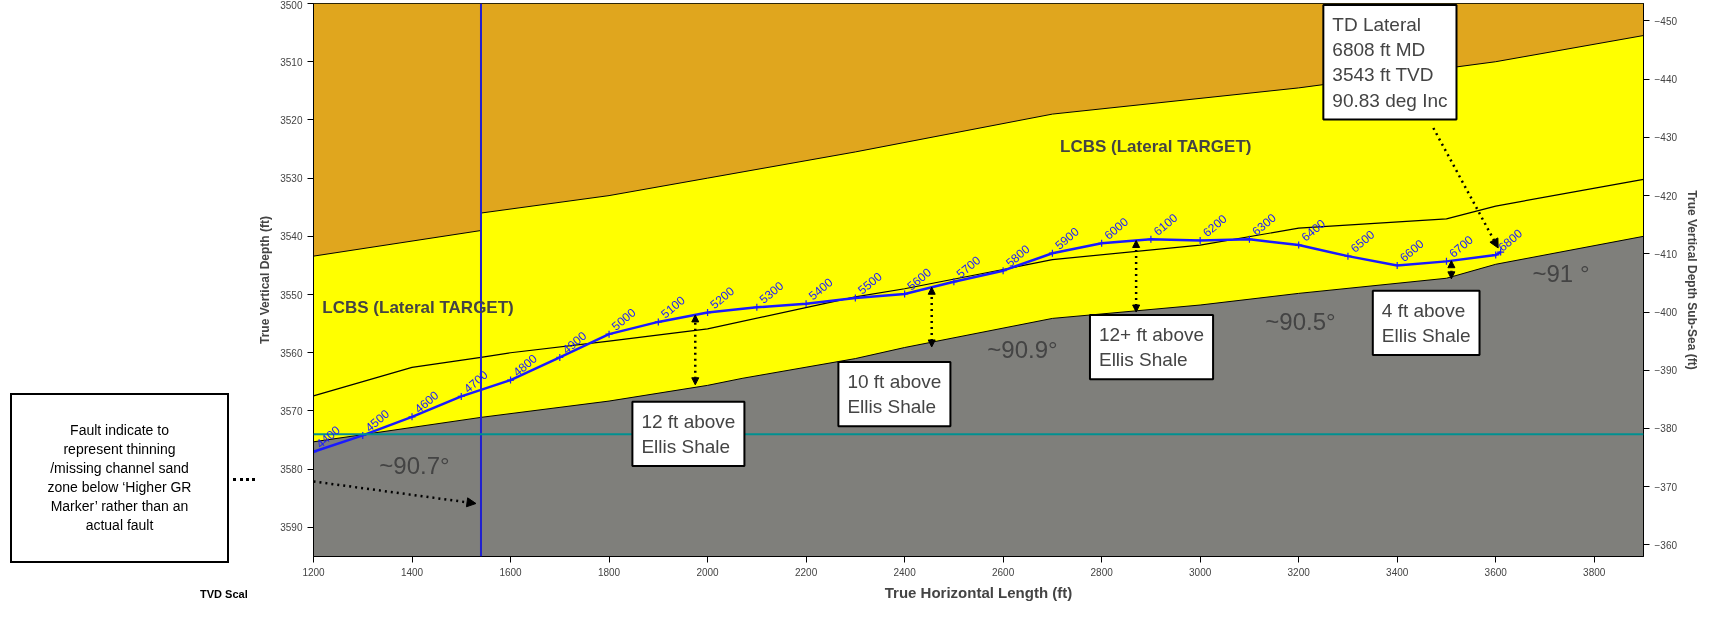 The height and width of the screenshot is (620, 1730). What do you see at coordinates (511, 572) in the screenshot?
I see `x-tick-label: 1600` at bounding box center [511, 572].